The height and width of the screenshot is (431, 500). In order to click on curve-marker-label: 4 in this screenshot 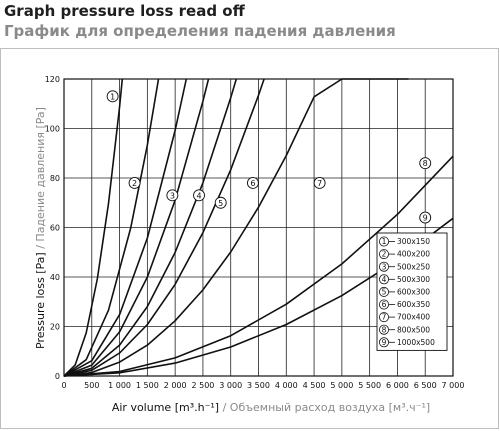, I will do `click(198, 195)`.